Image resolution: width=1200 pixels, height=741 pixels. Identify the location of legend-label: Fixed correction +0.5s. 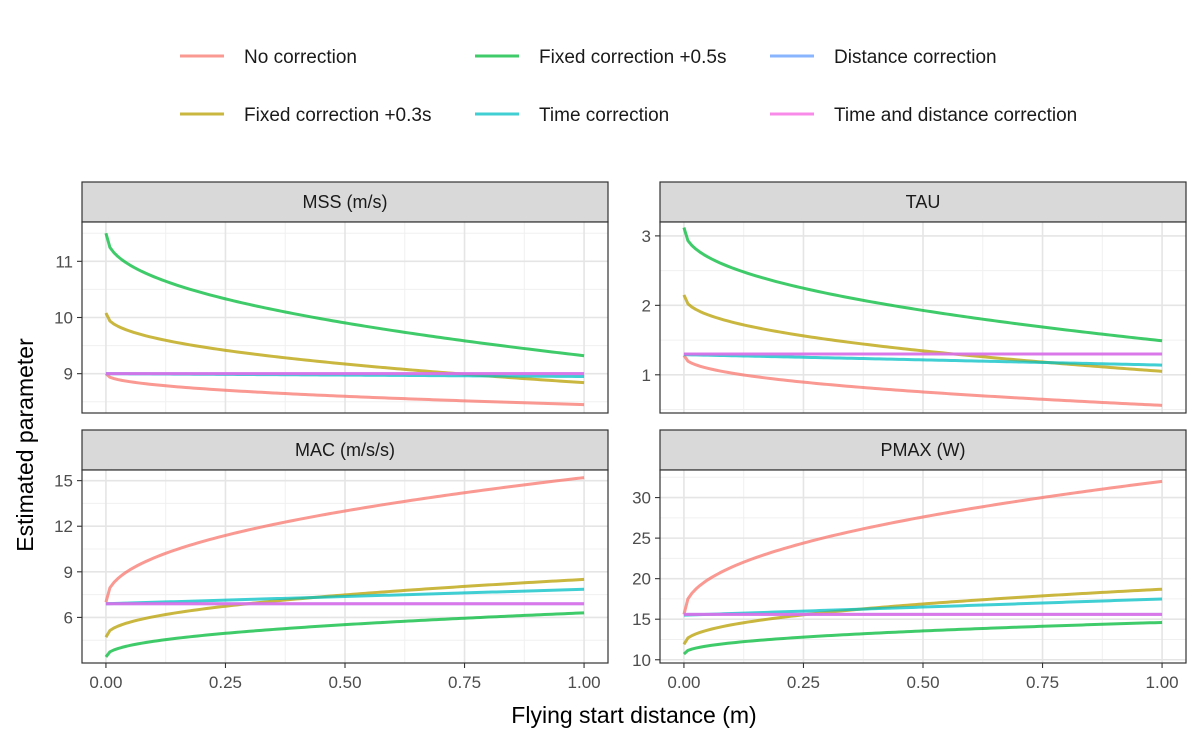
(632, 57).